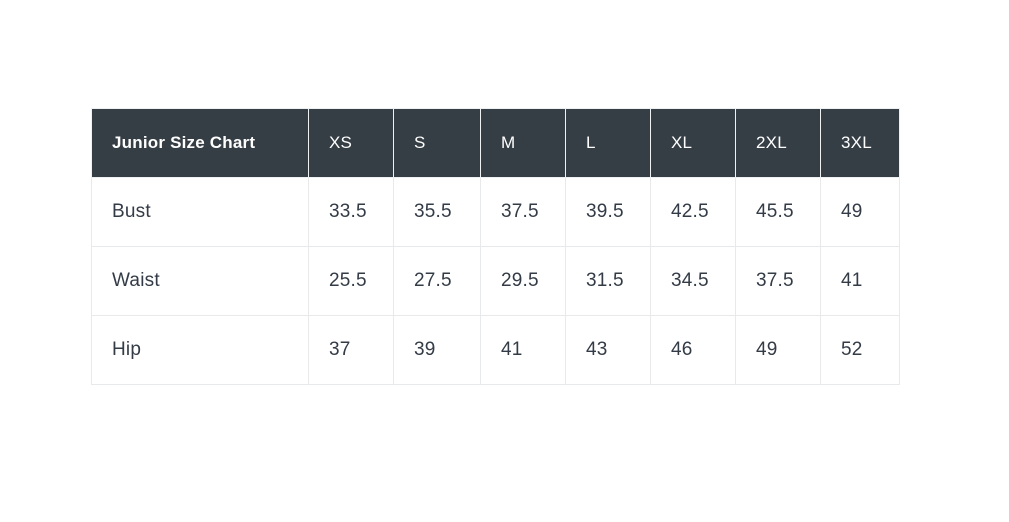  I want to click on measurement-cell: 29.5, so click(523, 281).